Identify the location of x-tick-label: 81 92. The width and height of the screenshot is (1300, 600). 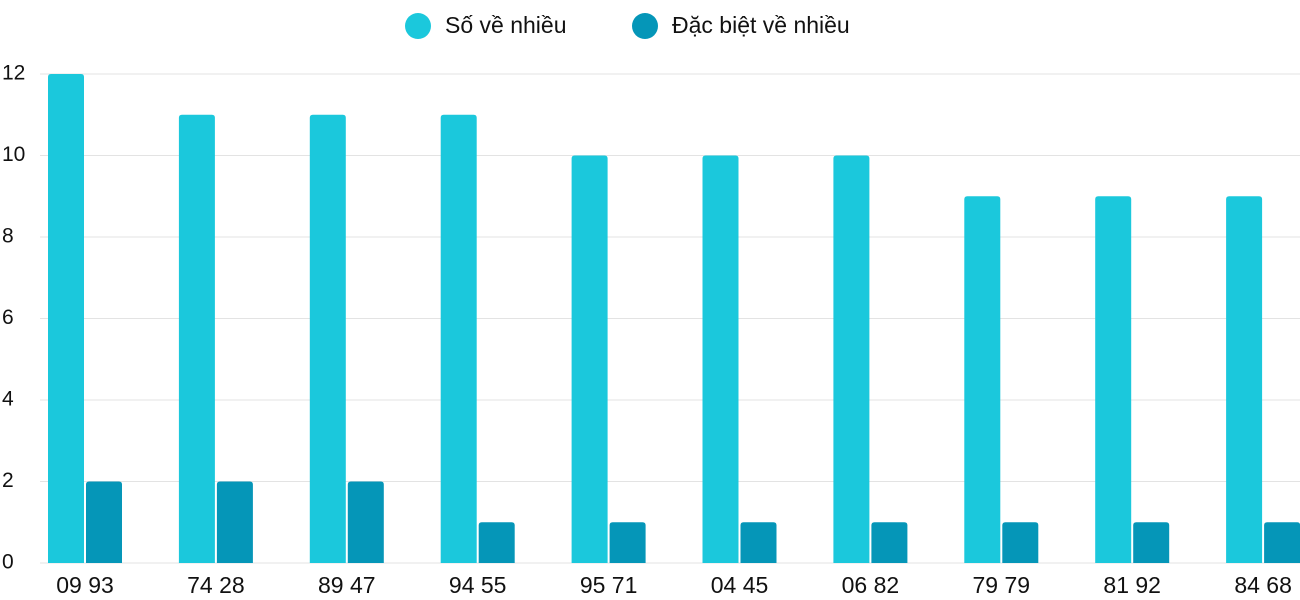
(1132, 585).